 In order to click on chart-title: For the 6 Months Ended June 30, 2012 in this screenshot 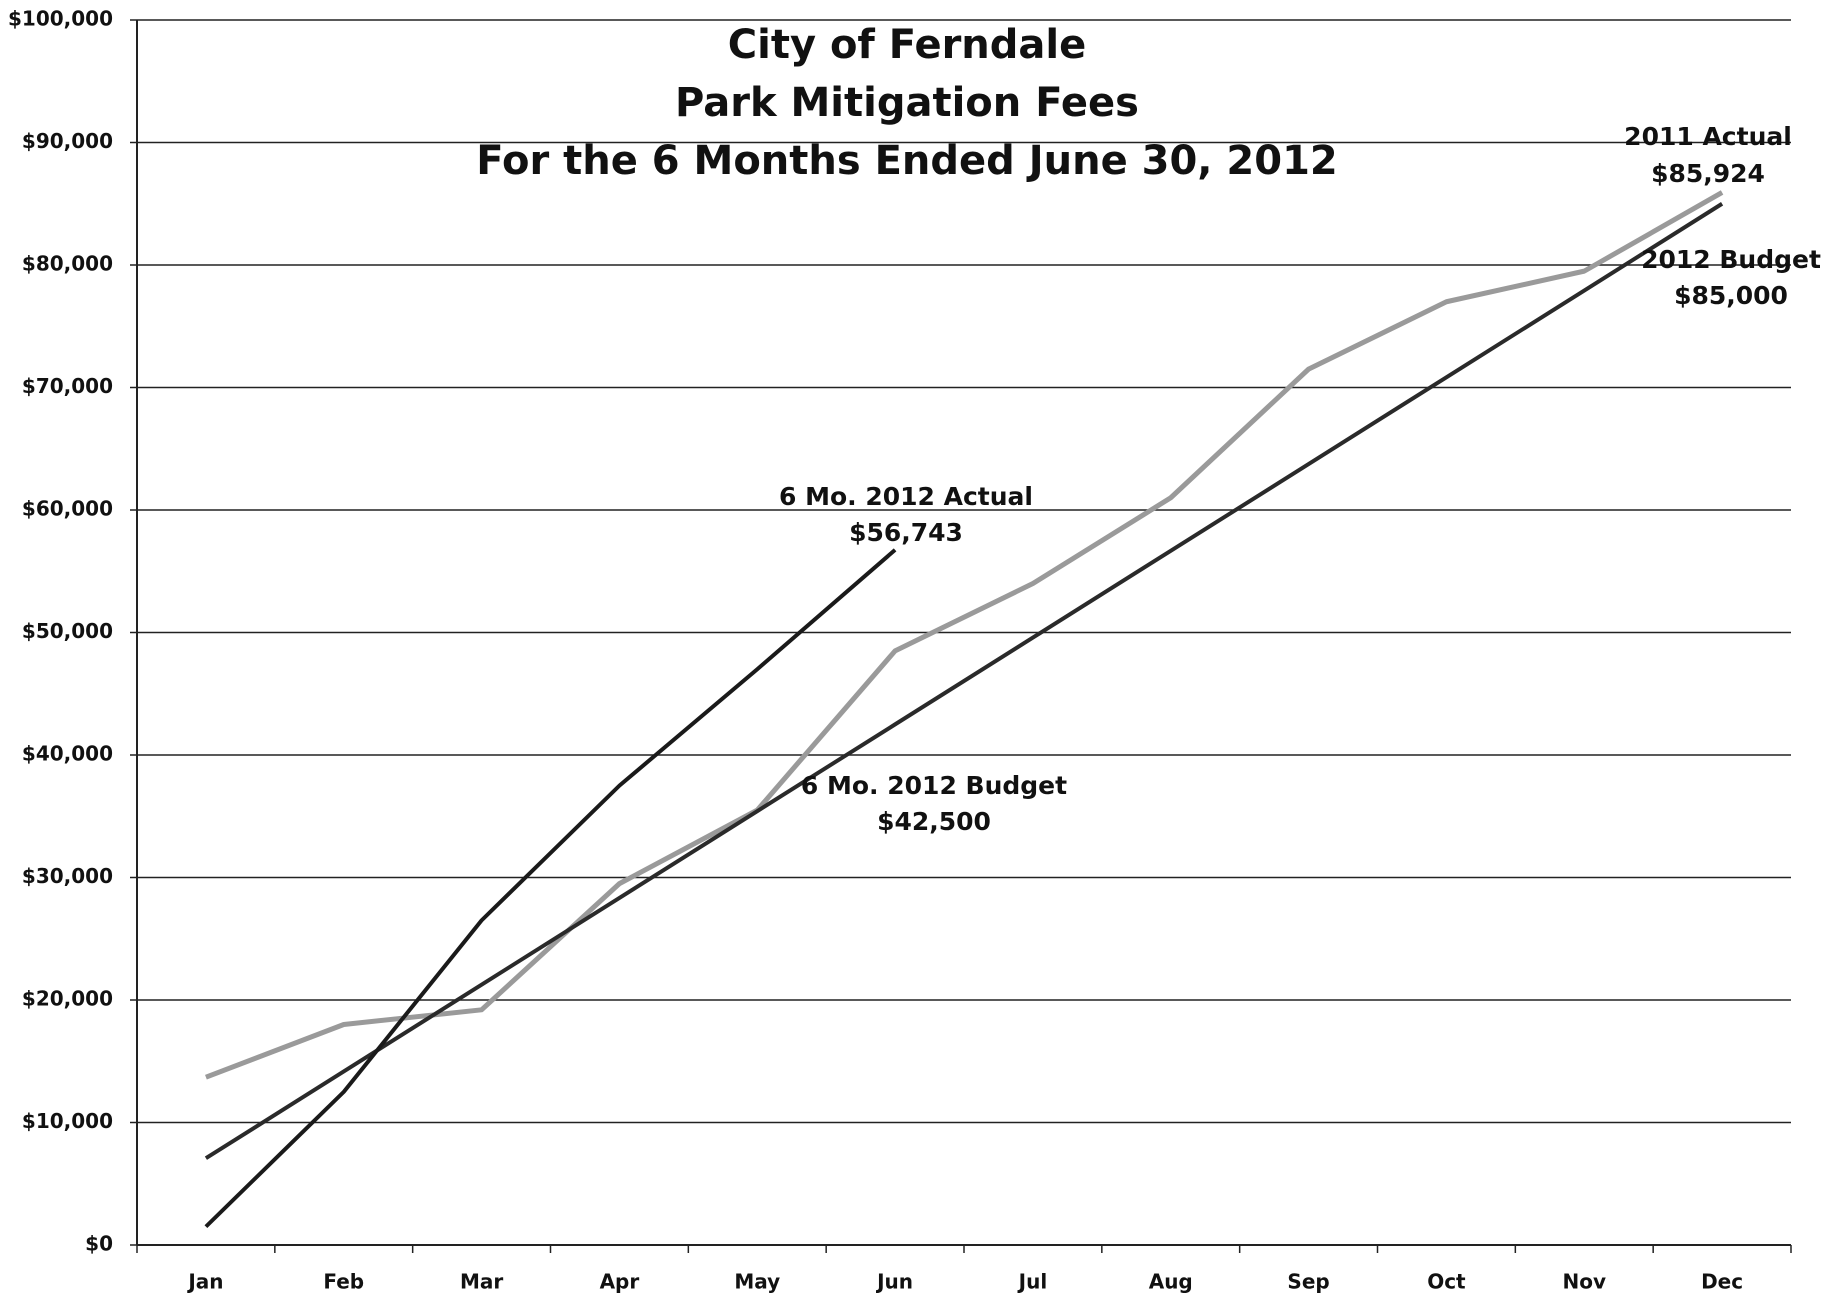, I will do `click(906, 161)`.